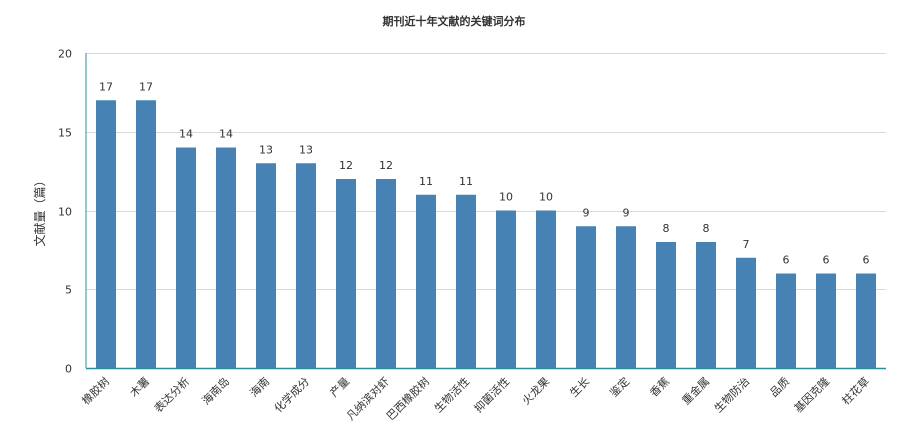  What do you see at coordinates (171, 394) in the screenshot?
I see `x-tick-label: 表达分析` at bounding box center [171, 394].